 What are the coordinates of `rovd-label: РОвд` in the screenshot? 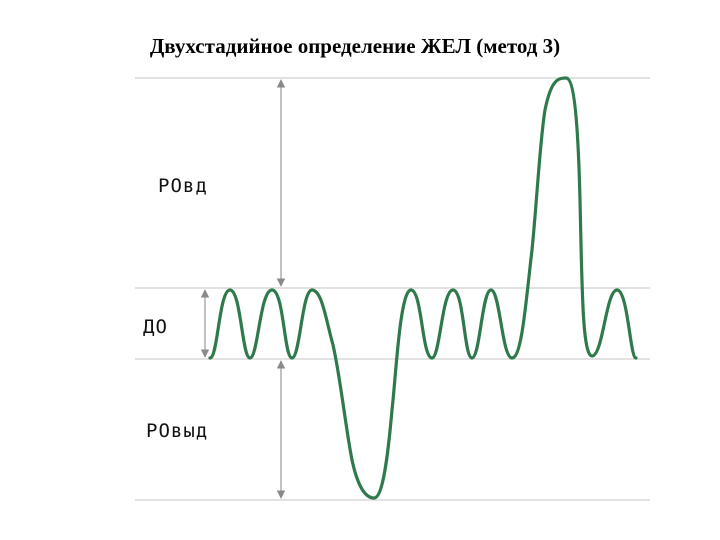 It's located at (183, 186).